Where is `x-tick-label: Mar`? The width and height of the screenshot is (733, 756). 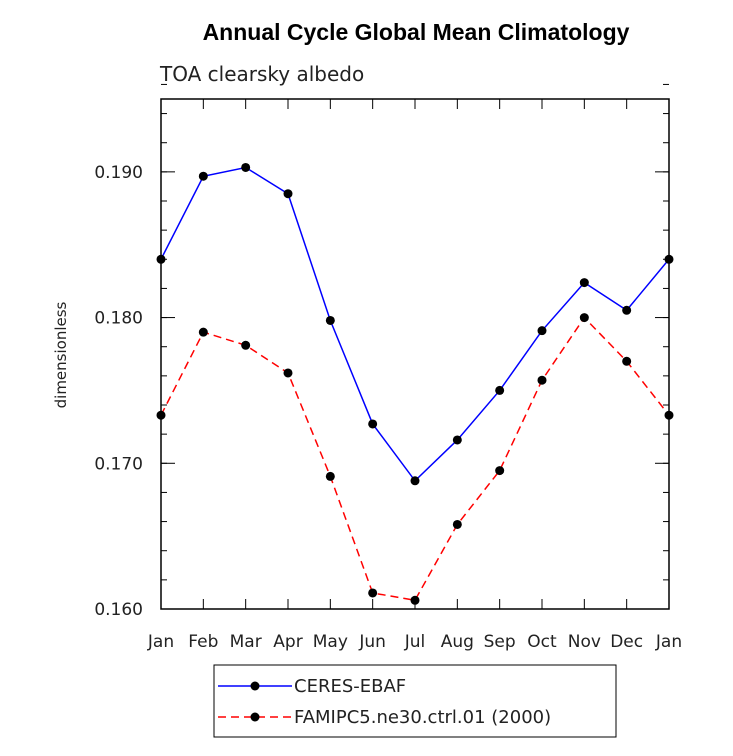 x-tick-label: Mar is located at coordinates (246, 642).